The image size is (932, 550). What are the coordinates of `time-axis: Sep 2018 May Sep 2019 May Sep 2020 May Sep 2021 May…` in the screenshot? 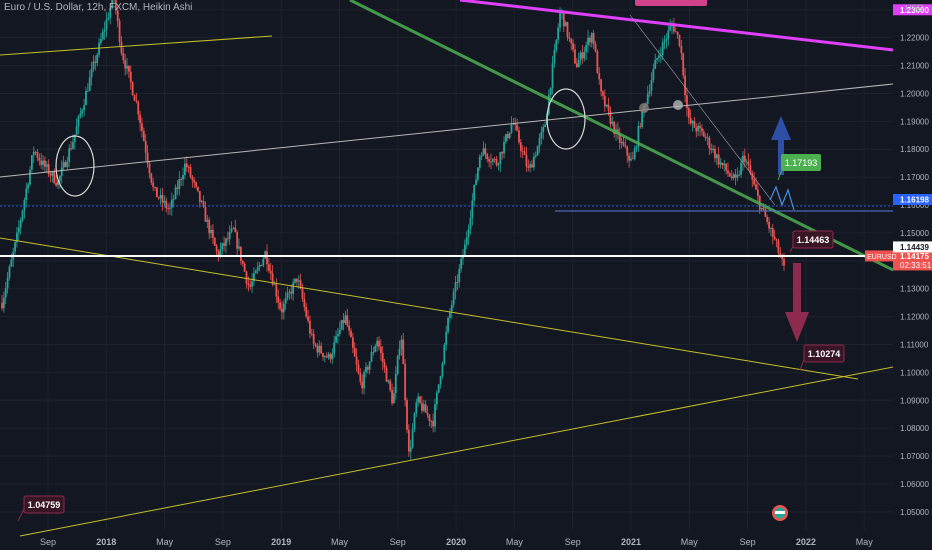 It's located at (456, 542).